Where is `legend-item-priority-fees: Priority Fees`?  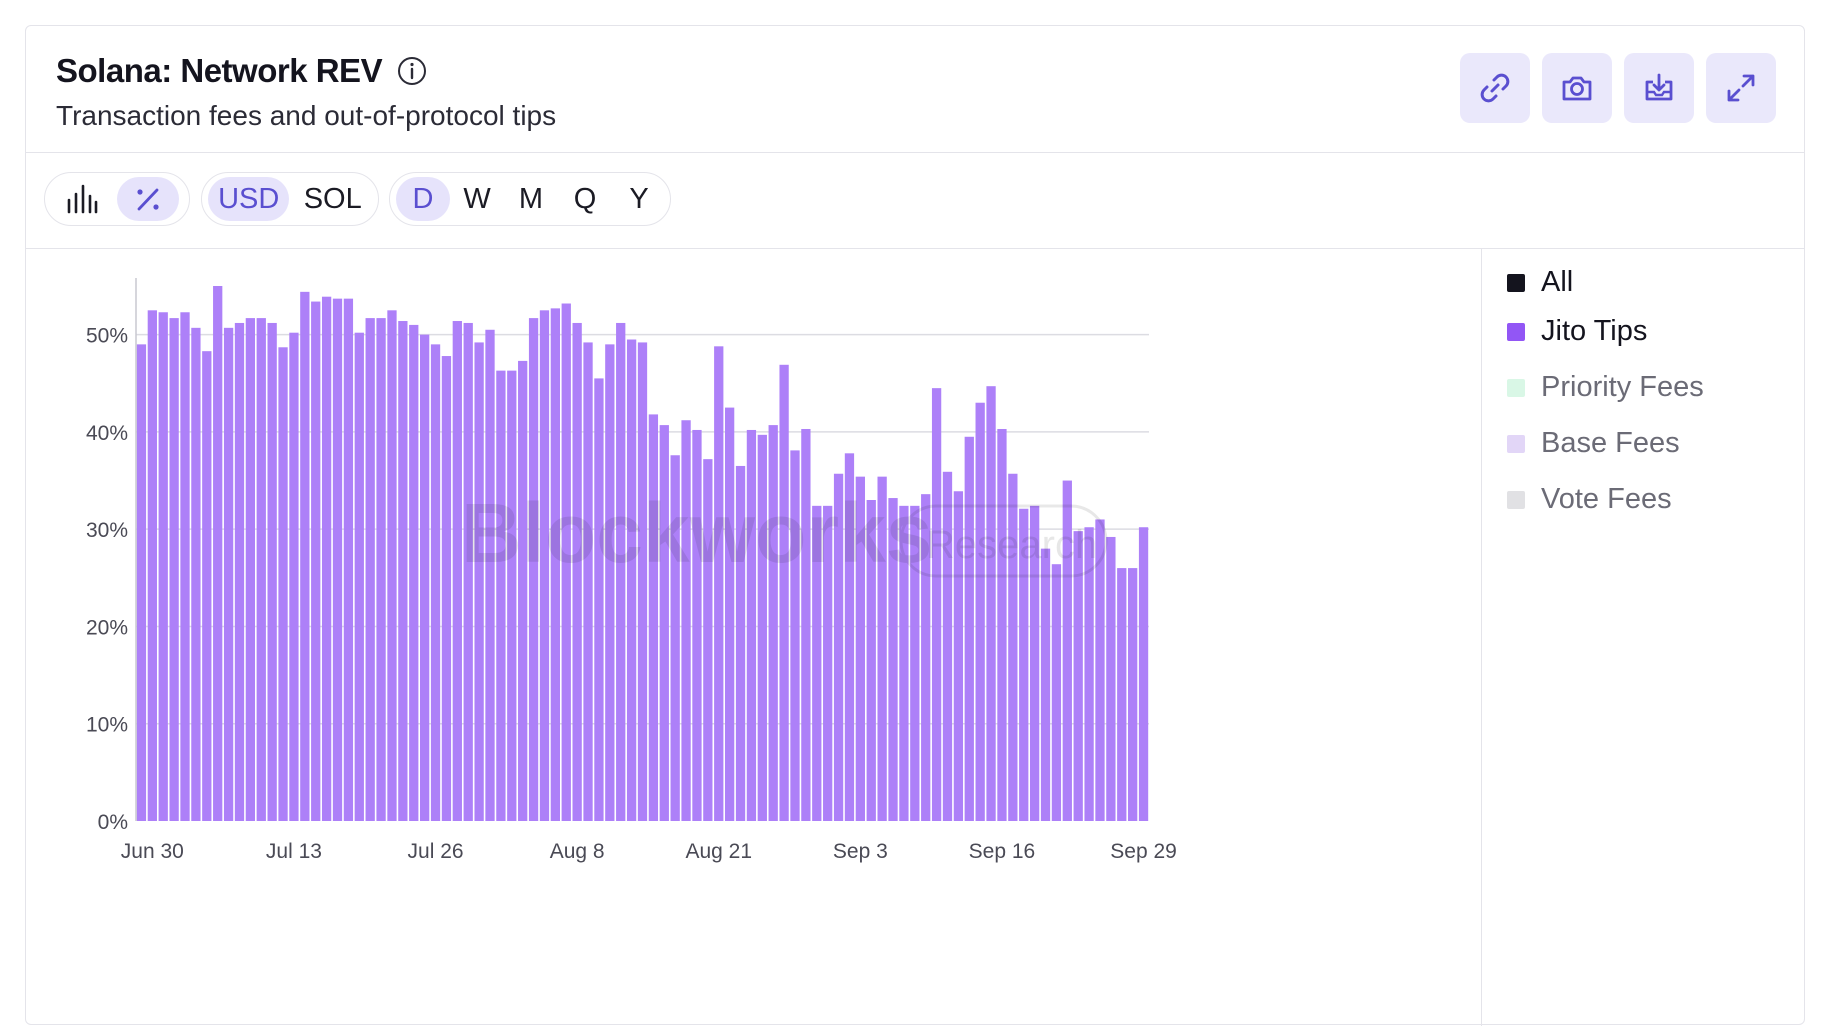
legend-item-priority-fees: Priority Fees is located at coordinates (1605, 387).